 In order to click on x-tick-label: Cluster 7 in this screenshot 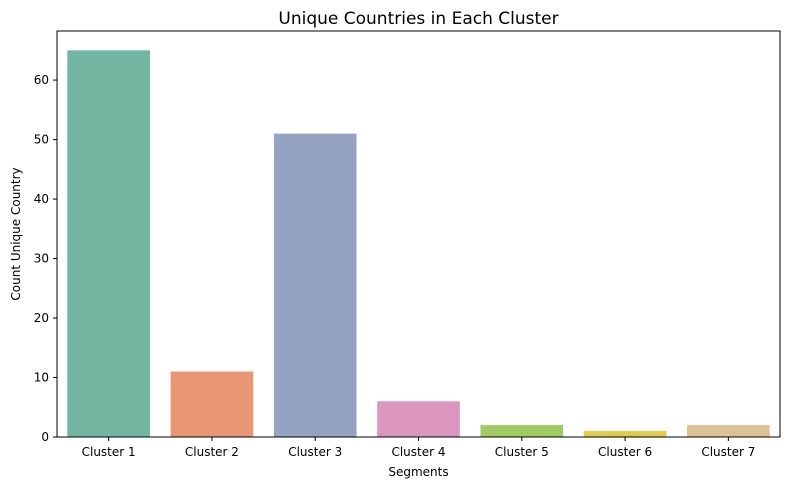, I will do `click(728, 452)`.